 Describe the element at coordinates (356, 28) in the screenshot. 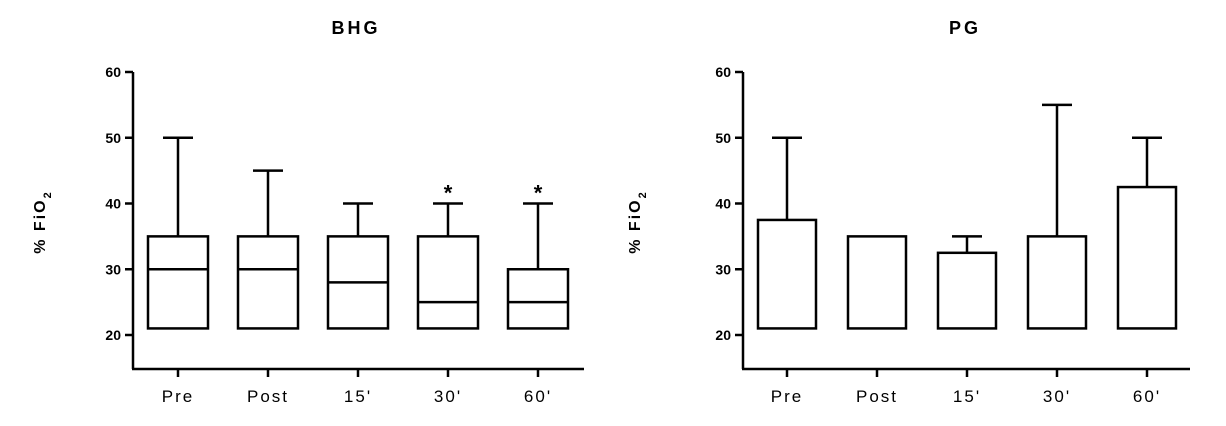

I see `chart-title: BHG` at that location.